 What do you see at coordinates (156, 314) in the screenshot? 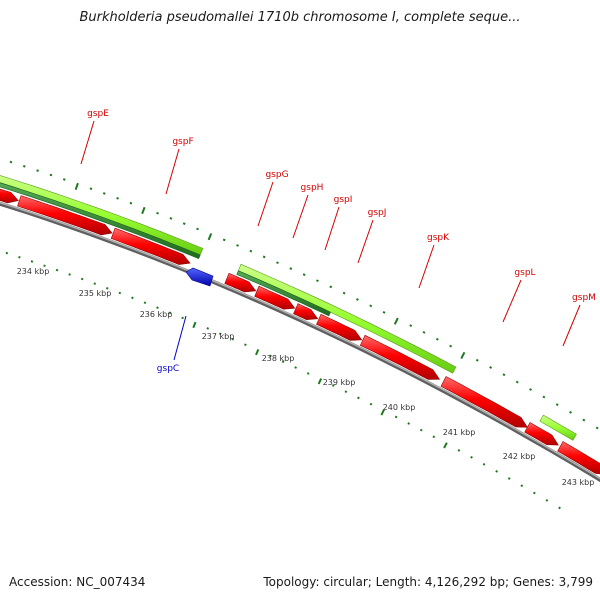
I see `kbp-label: 236 kbp` at bounding box center [156, 314].